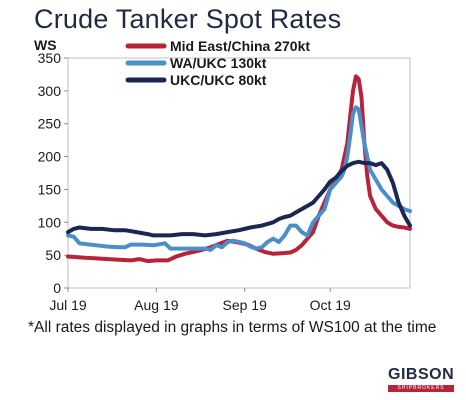  Describe the element at coordinates (188, 19) in the screenshot. I see `chart-title: Crude Tanker Spot Rates` at that location.